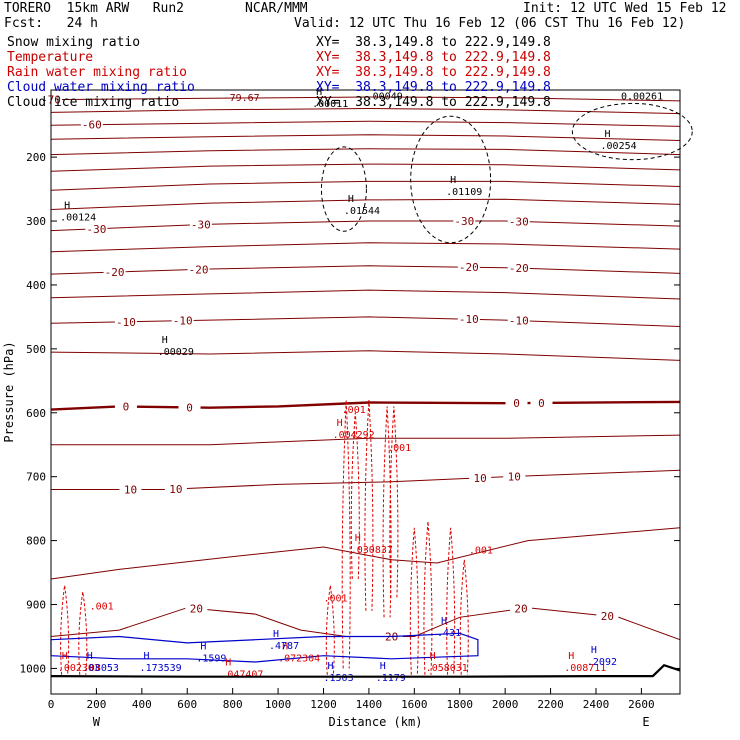 The width and height of the screenshot is (740, 740). I want to click on isotherm-m60, so click(365, 123).